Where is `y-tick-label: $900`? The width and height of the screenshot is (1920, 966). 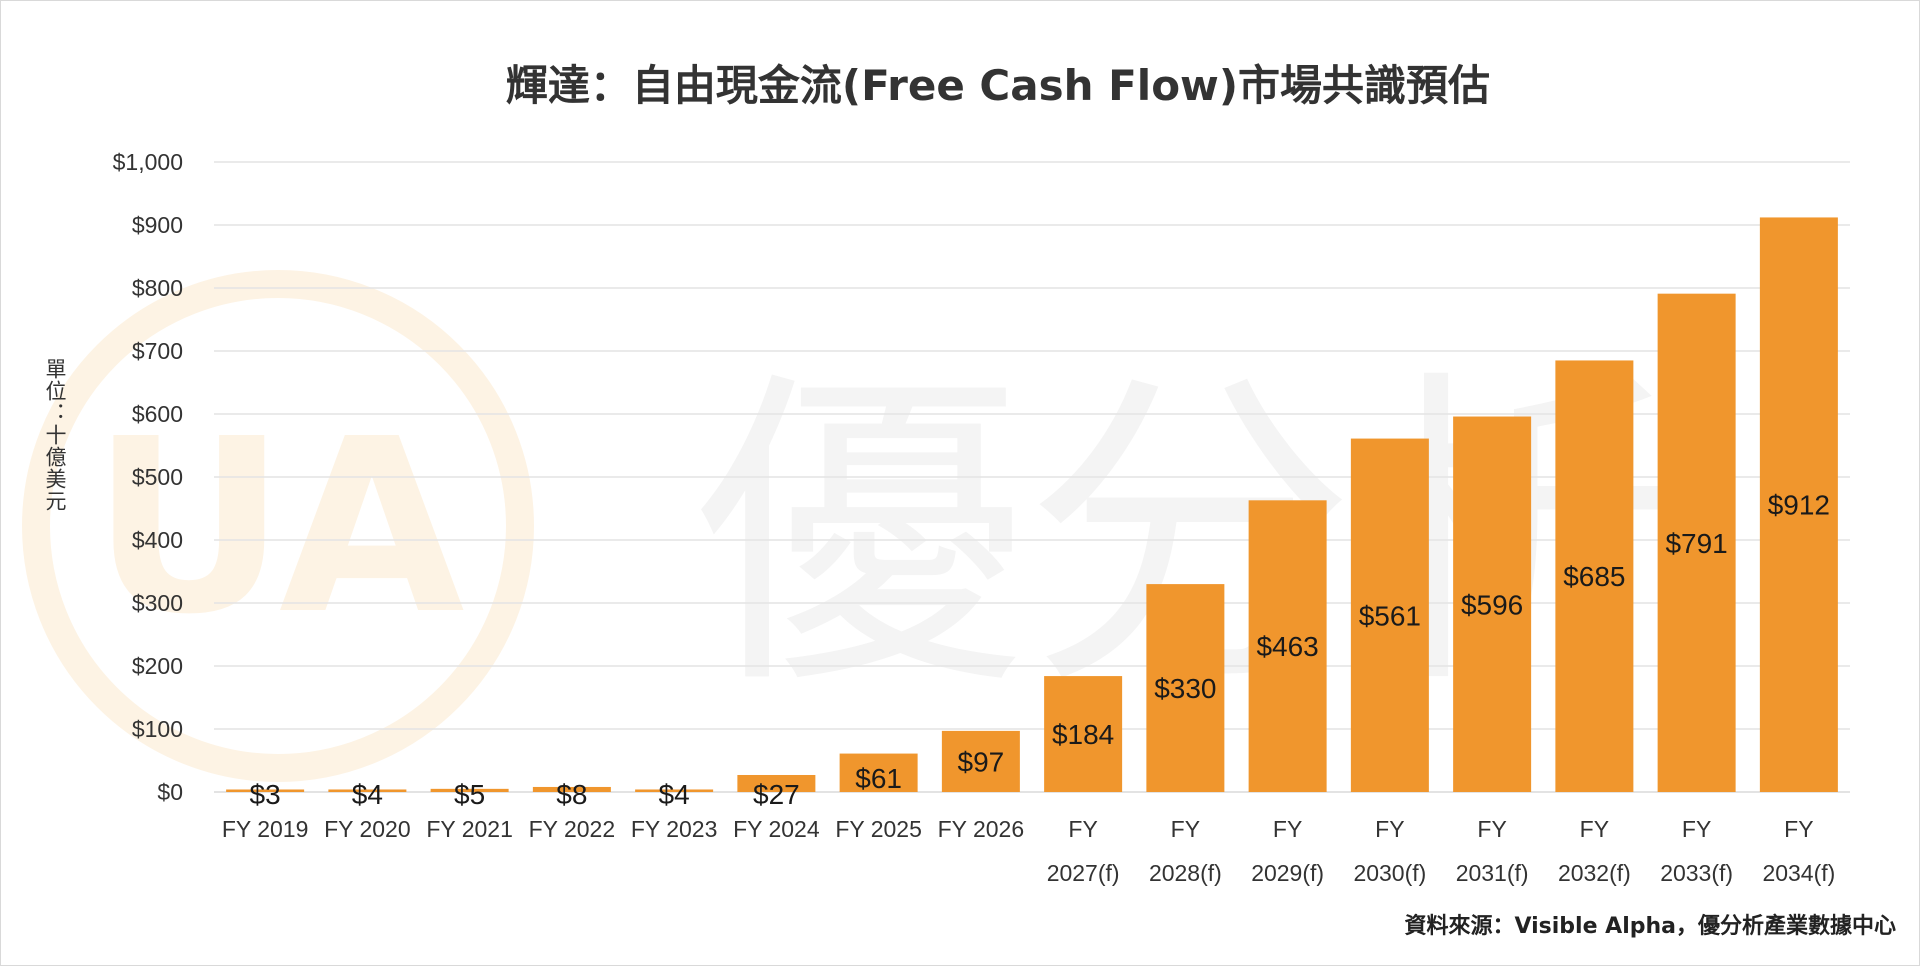 y-tick-label: $900 is located at coordinates (157, 225).